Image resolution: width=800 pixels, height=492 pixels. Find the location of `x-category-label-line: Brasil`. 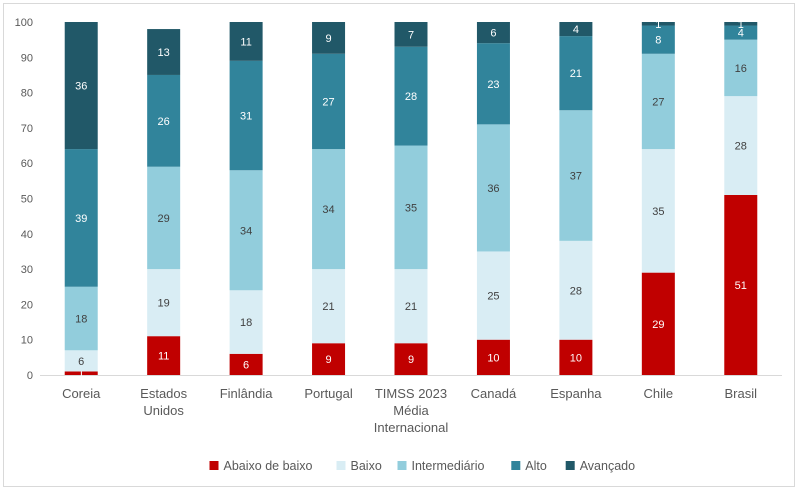

x-category-label-line: Brasil is located at coordinates (741, 393).